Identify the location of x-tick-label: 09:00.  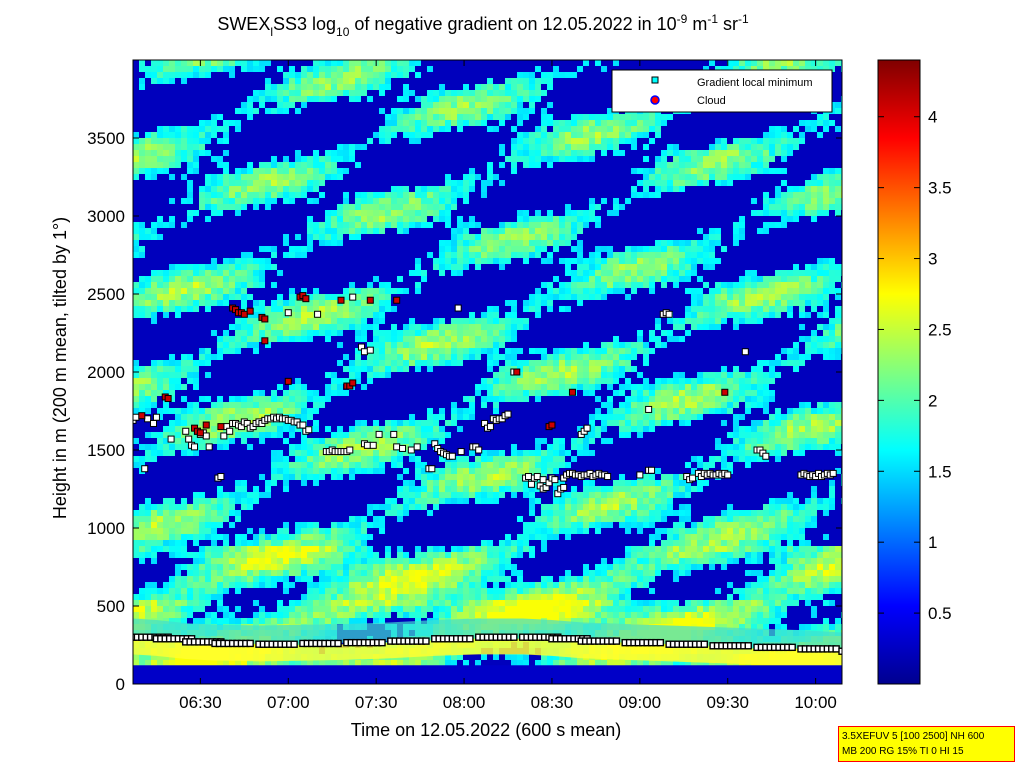
(640, 702).